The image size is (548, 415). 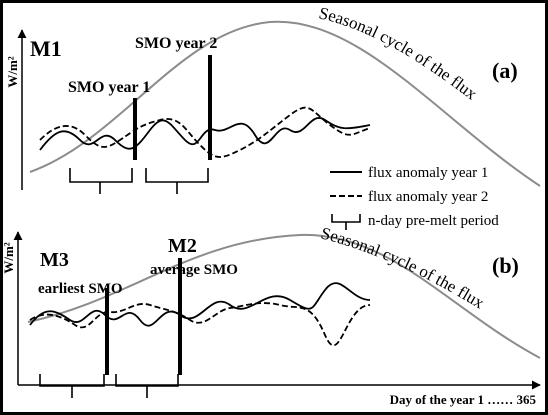 What do you see at coordinates (194, 270) in the screenshot?
I see `marker-label: average SMO` at bounding box center [194, 270].